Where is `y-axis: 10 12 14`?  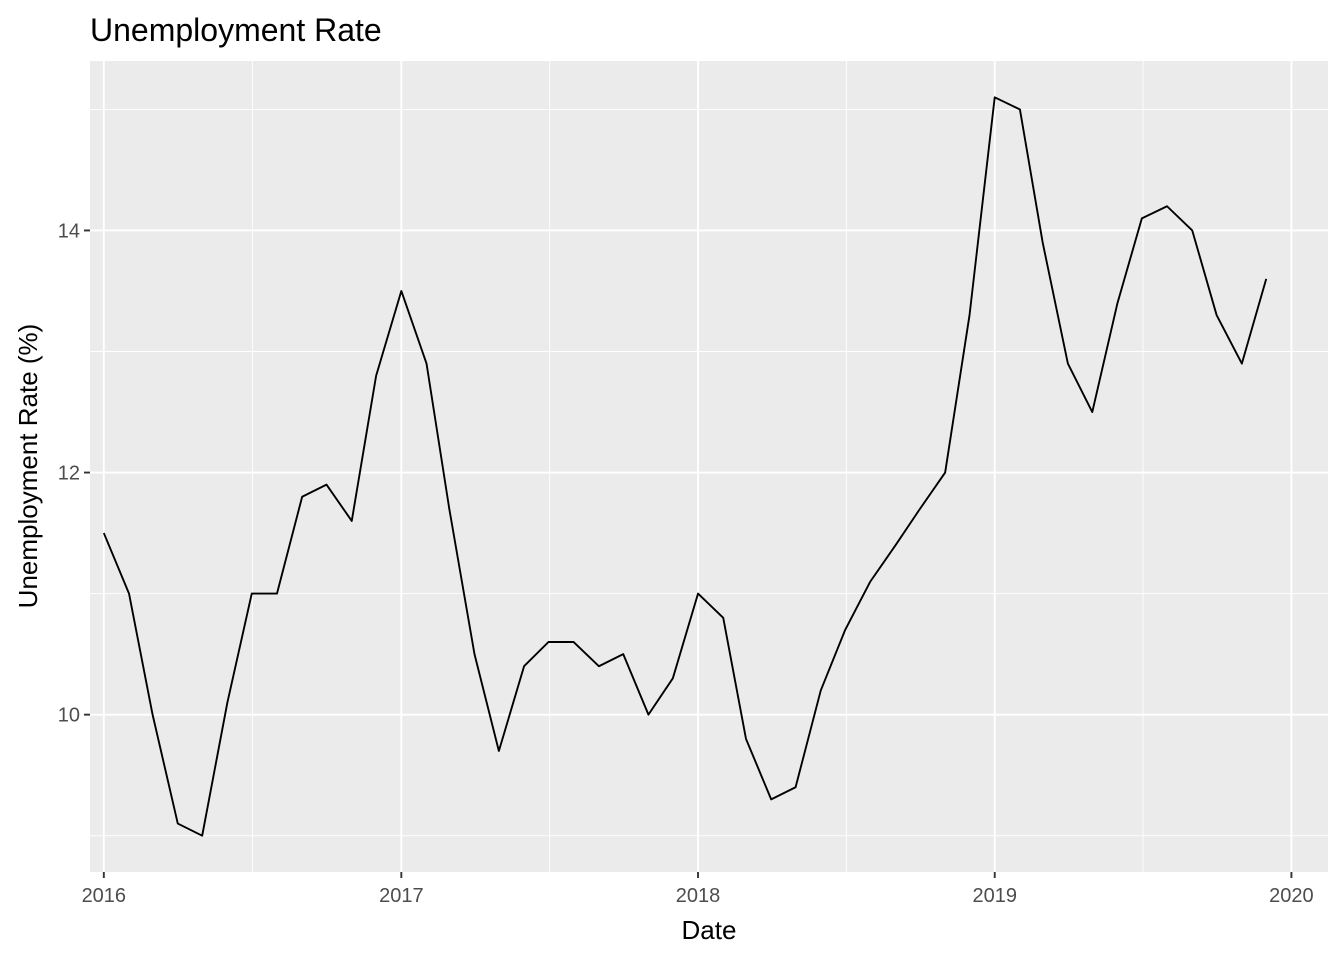 y-axis: 10 12 14 is located at coordinates (74, 473).